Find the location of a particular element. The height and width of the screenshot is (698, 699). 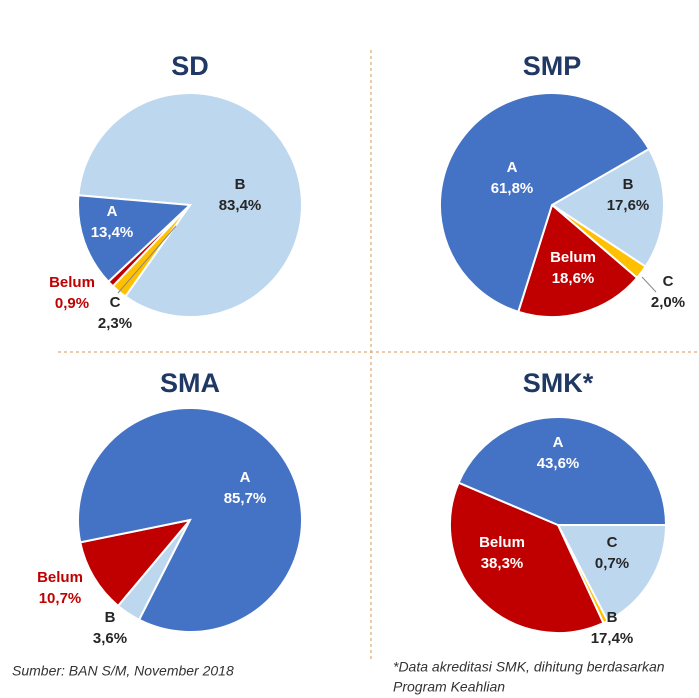

slice-value-label: 0,7% is located at coordinates (612, 563).